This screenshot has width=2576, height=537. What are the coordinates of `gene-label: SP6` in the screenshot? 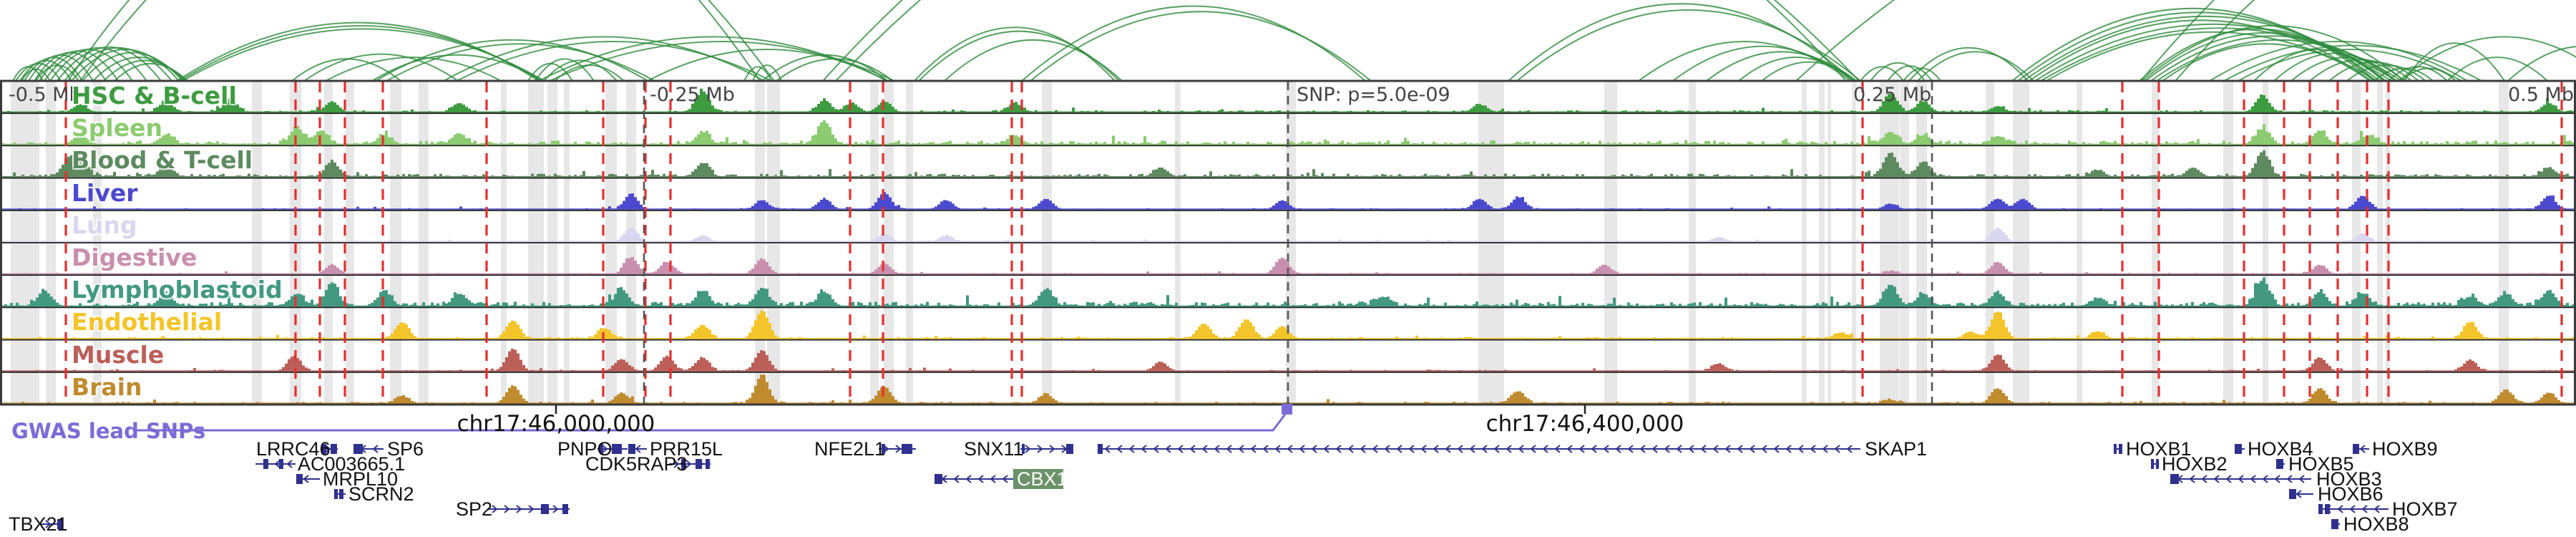 It's located at (405, 449).